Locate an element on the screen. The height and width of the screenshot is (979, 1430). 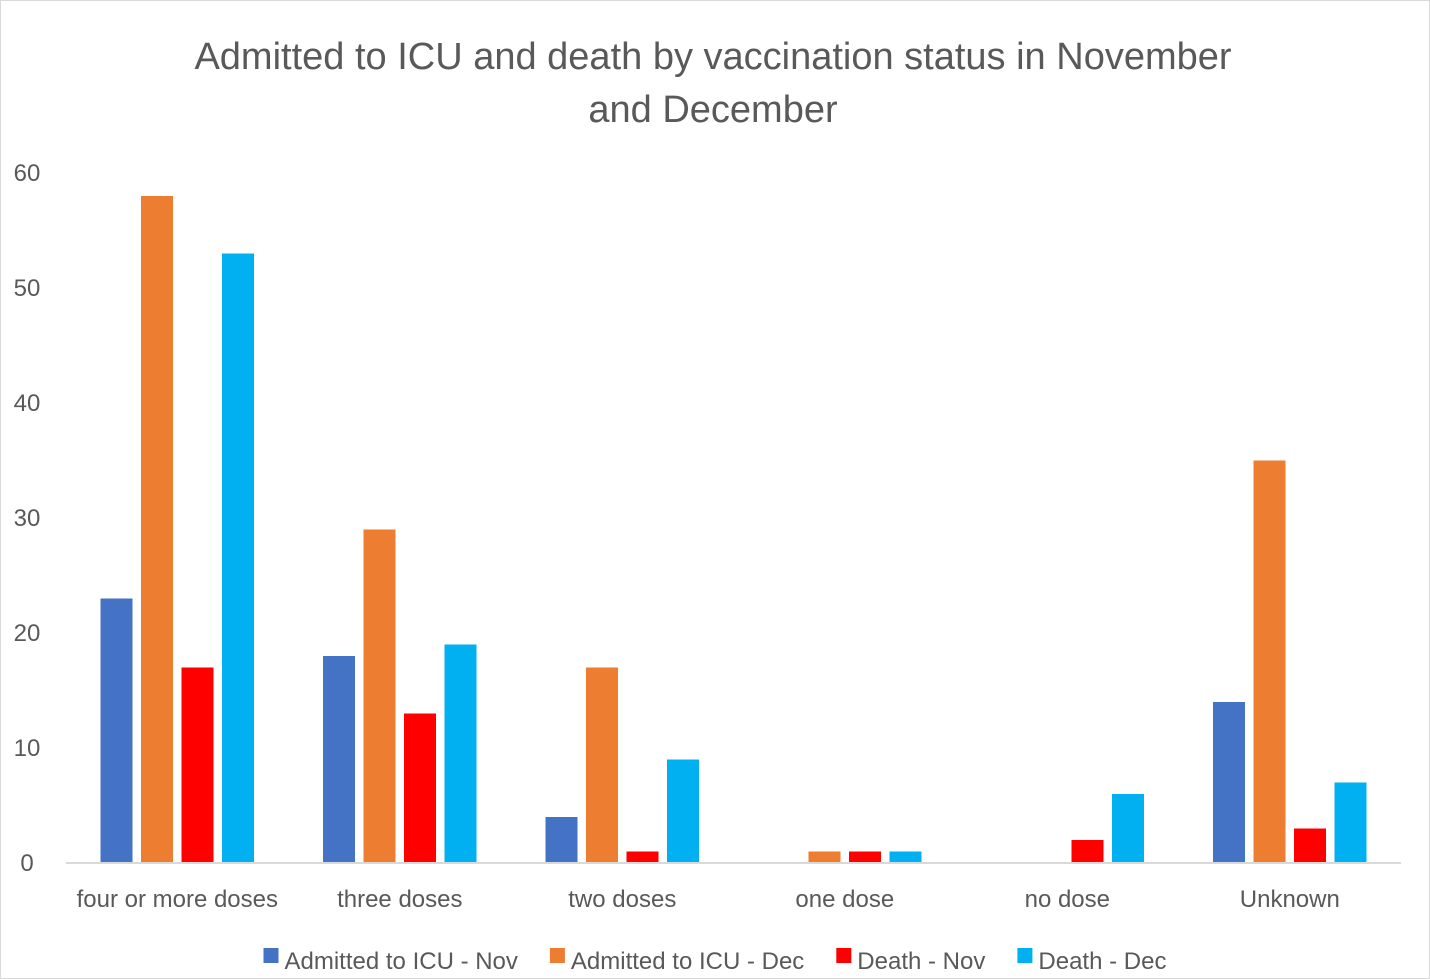
y-tick-label: 50 is located at coordinates (27, 288).